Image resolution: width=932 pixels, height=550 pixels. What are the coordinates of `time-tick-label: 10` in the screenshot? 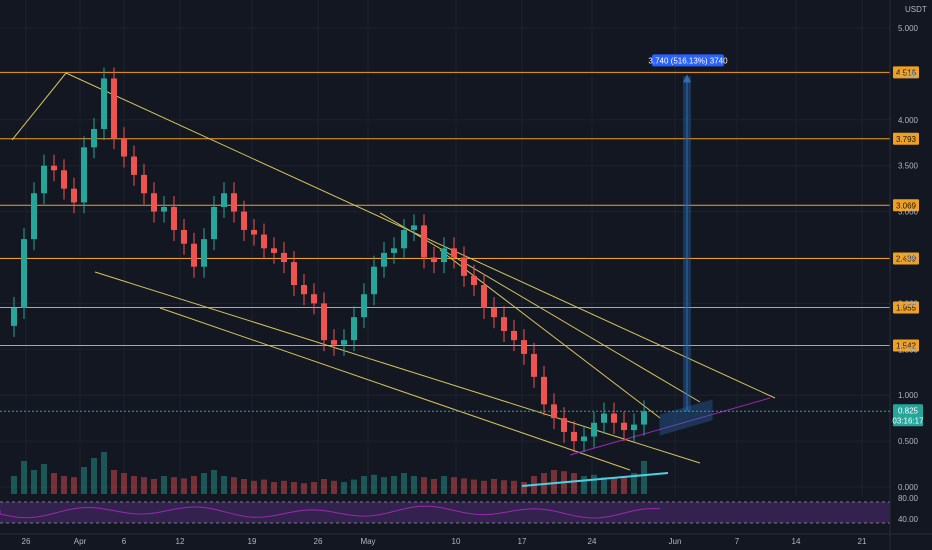 It's located at (456, 541).